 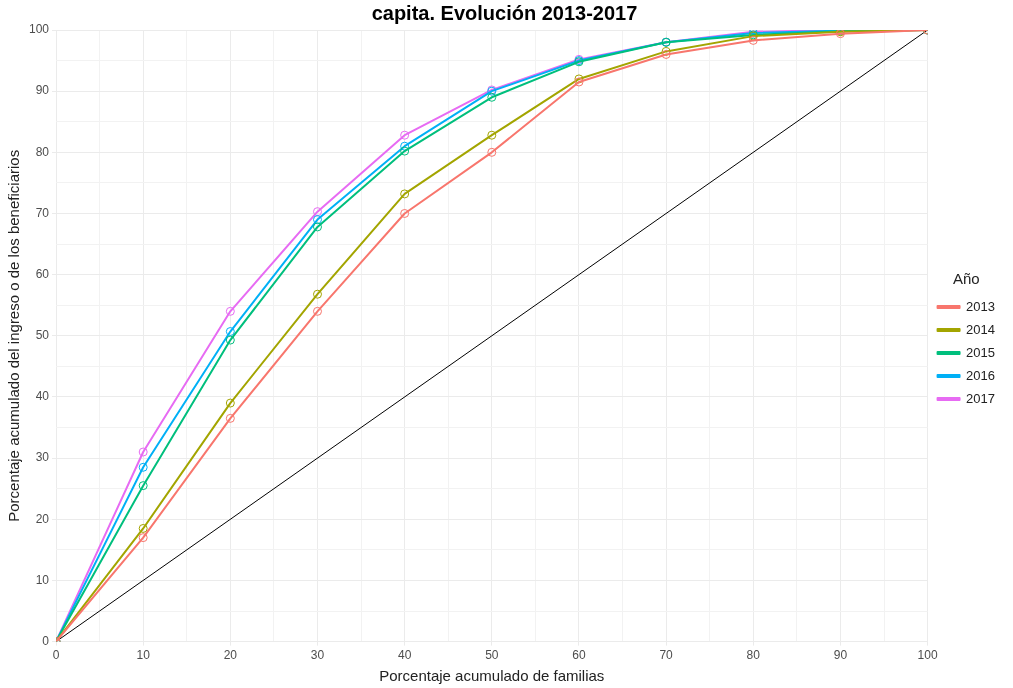 I want to click on x-tick-label: 40, so click(x=404, y=655).